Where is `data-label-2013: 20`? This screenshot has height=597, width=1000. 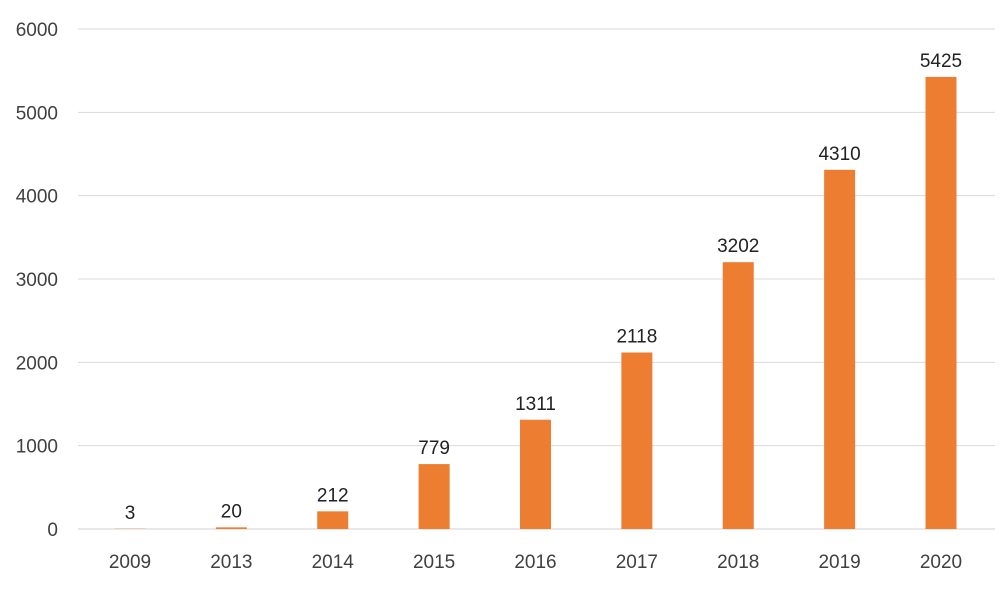
data-label-2013: 20 is located at coordinates (231, 511).